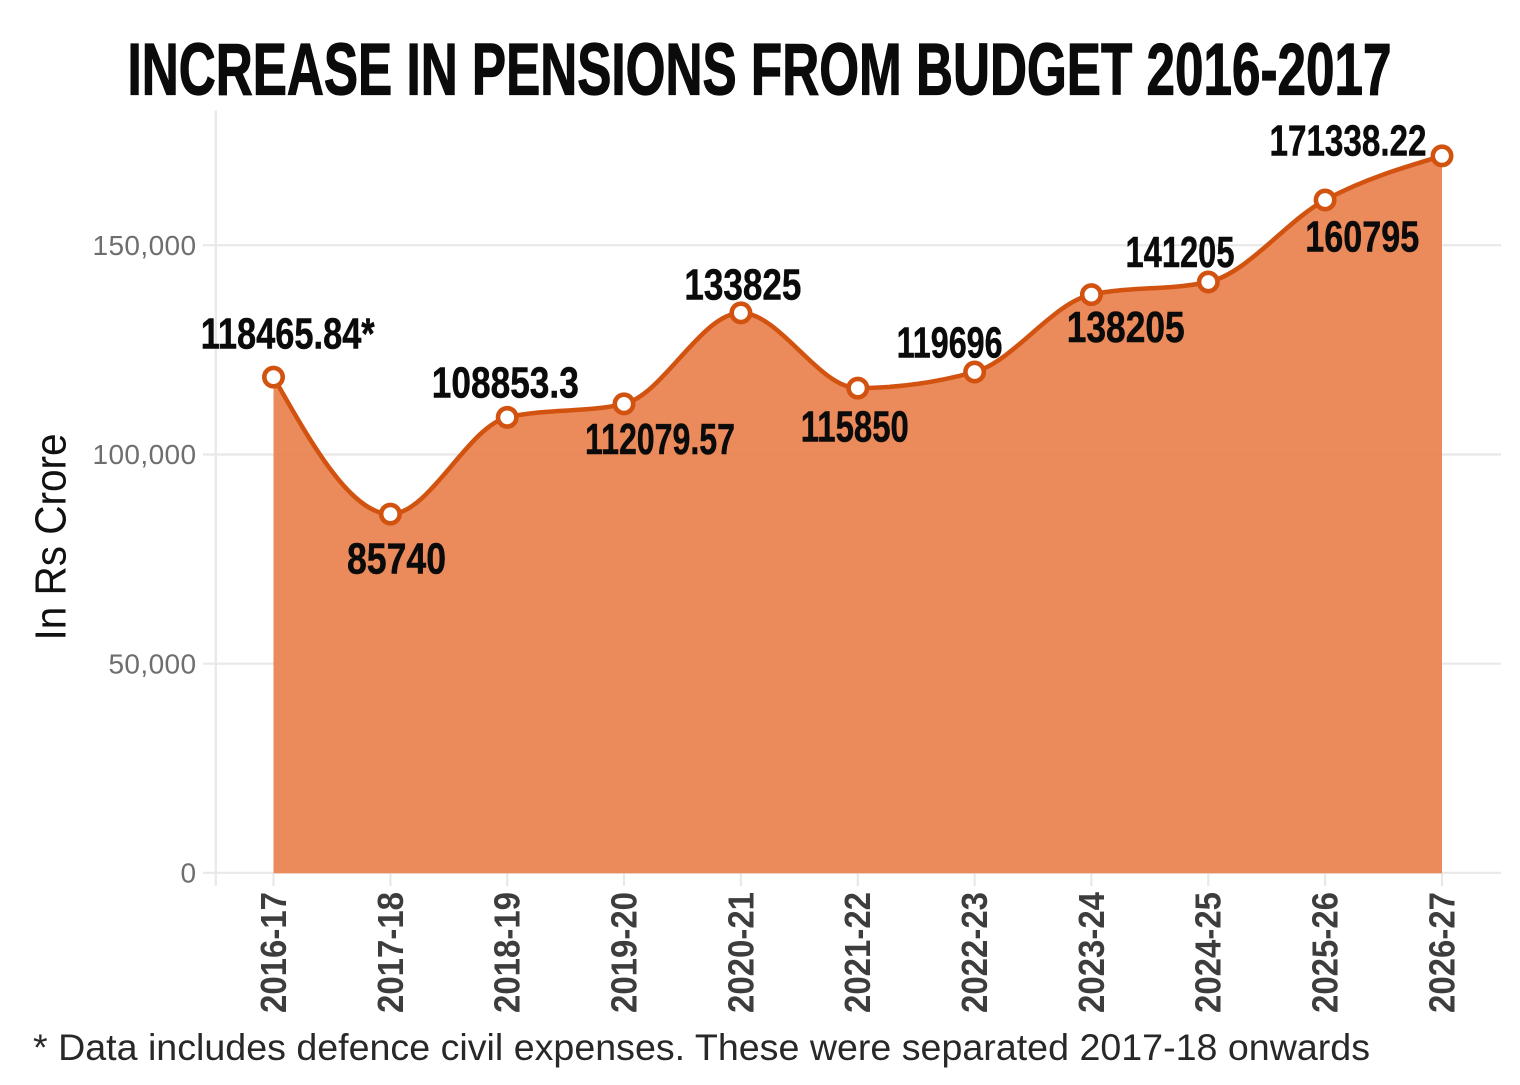 Image resolution: width=1520 pixels, height=1085 pixels. What do you see at coordinates (855, 427) in the screenshot?
I see `svg-text: 115850` at bounding box center [855, 427].